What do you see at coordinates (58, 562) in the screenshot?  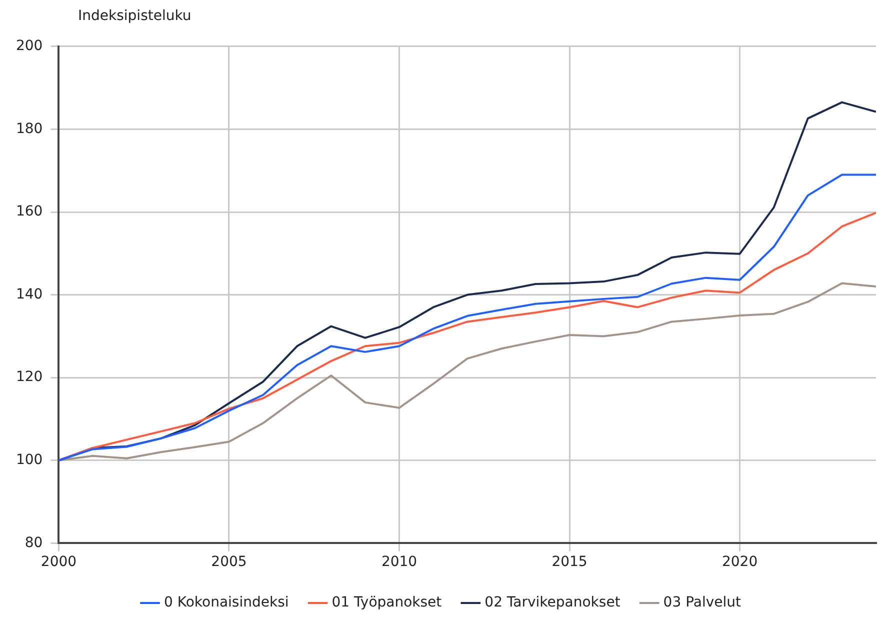 I see `x-tick-label: 2000` at bounding box center [58, 562].